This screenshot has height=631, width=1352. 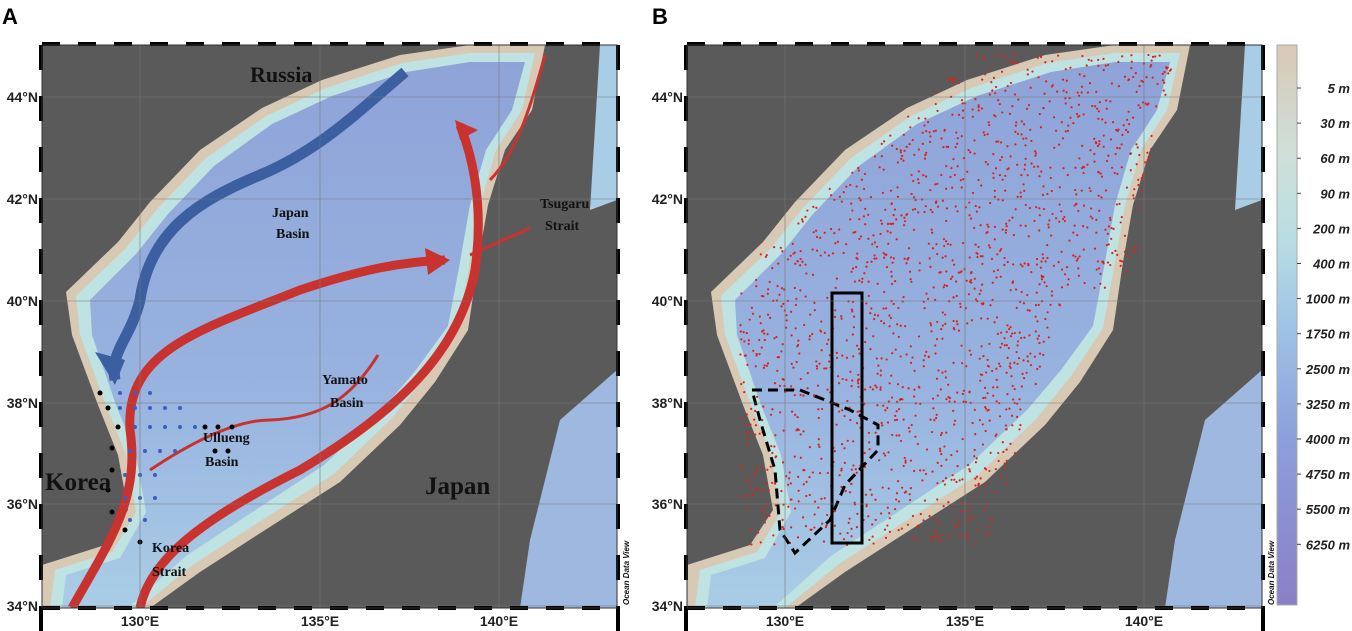 What do you see at coordinates (1339, 88) in the screenshot?
I see `colorbar-label: 5 m` at bounding box center [1339, 88].